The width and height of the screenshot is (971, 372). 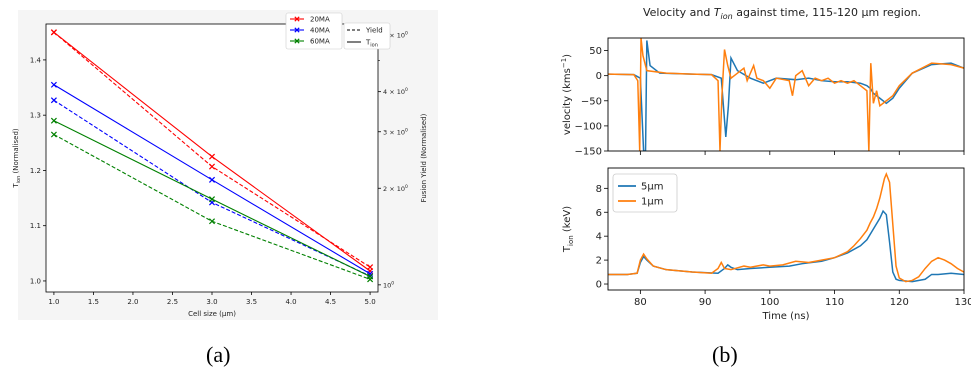 I want to click on chart-a-y2-tick-label: 4 × 100, so click(x=395, y=91).